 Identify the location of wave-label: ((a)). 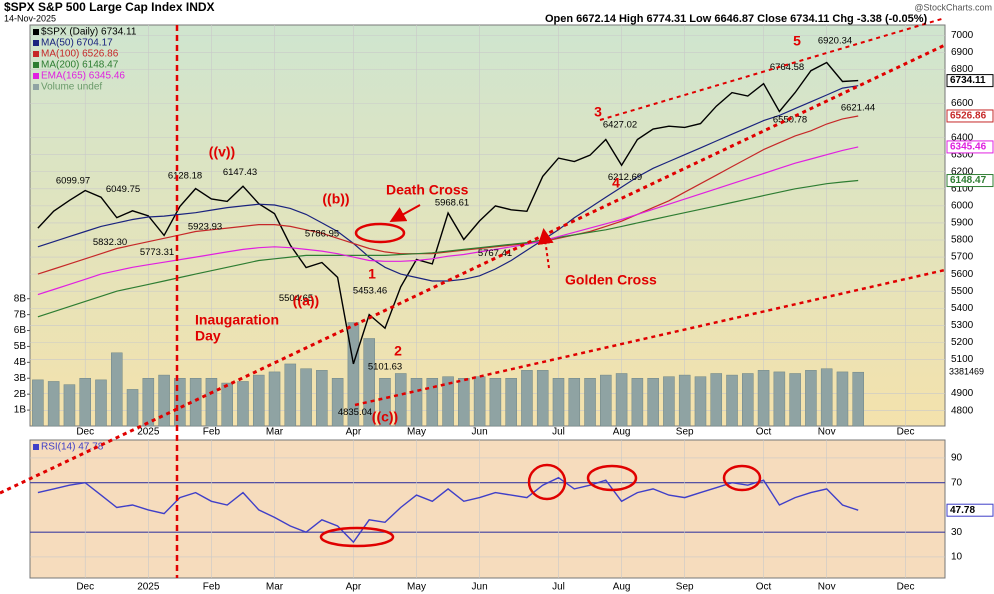
(306, 301).